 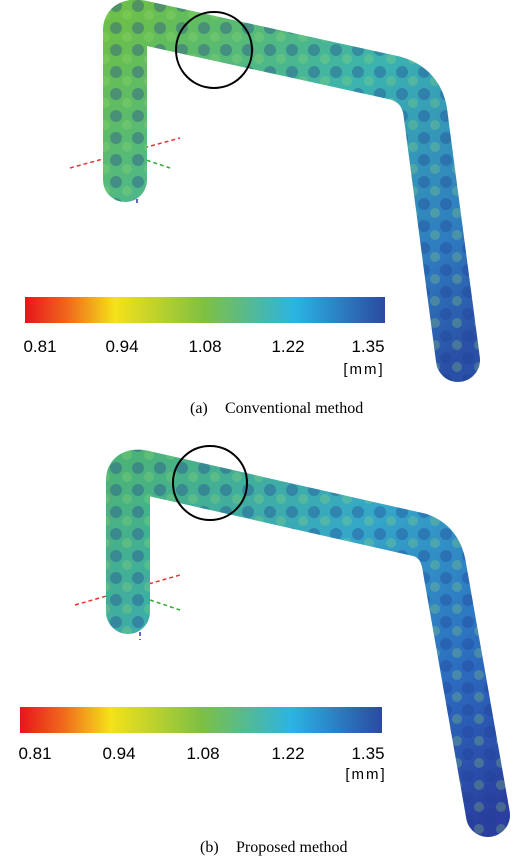 What do you see at coordinates (209, 847) in the screenshot?
I see `caption-label: (b)` at bounding box center [209, 847].